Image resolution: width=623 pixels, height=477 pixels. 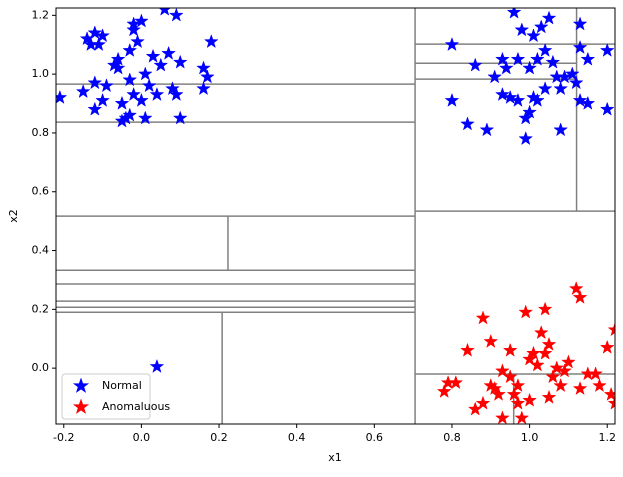 What do you see at coordinates (41, 250) in the screenshot?
I see `y-tick-label: 0.4` at bounding box center [41, 250].